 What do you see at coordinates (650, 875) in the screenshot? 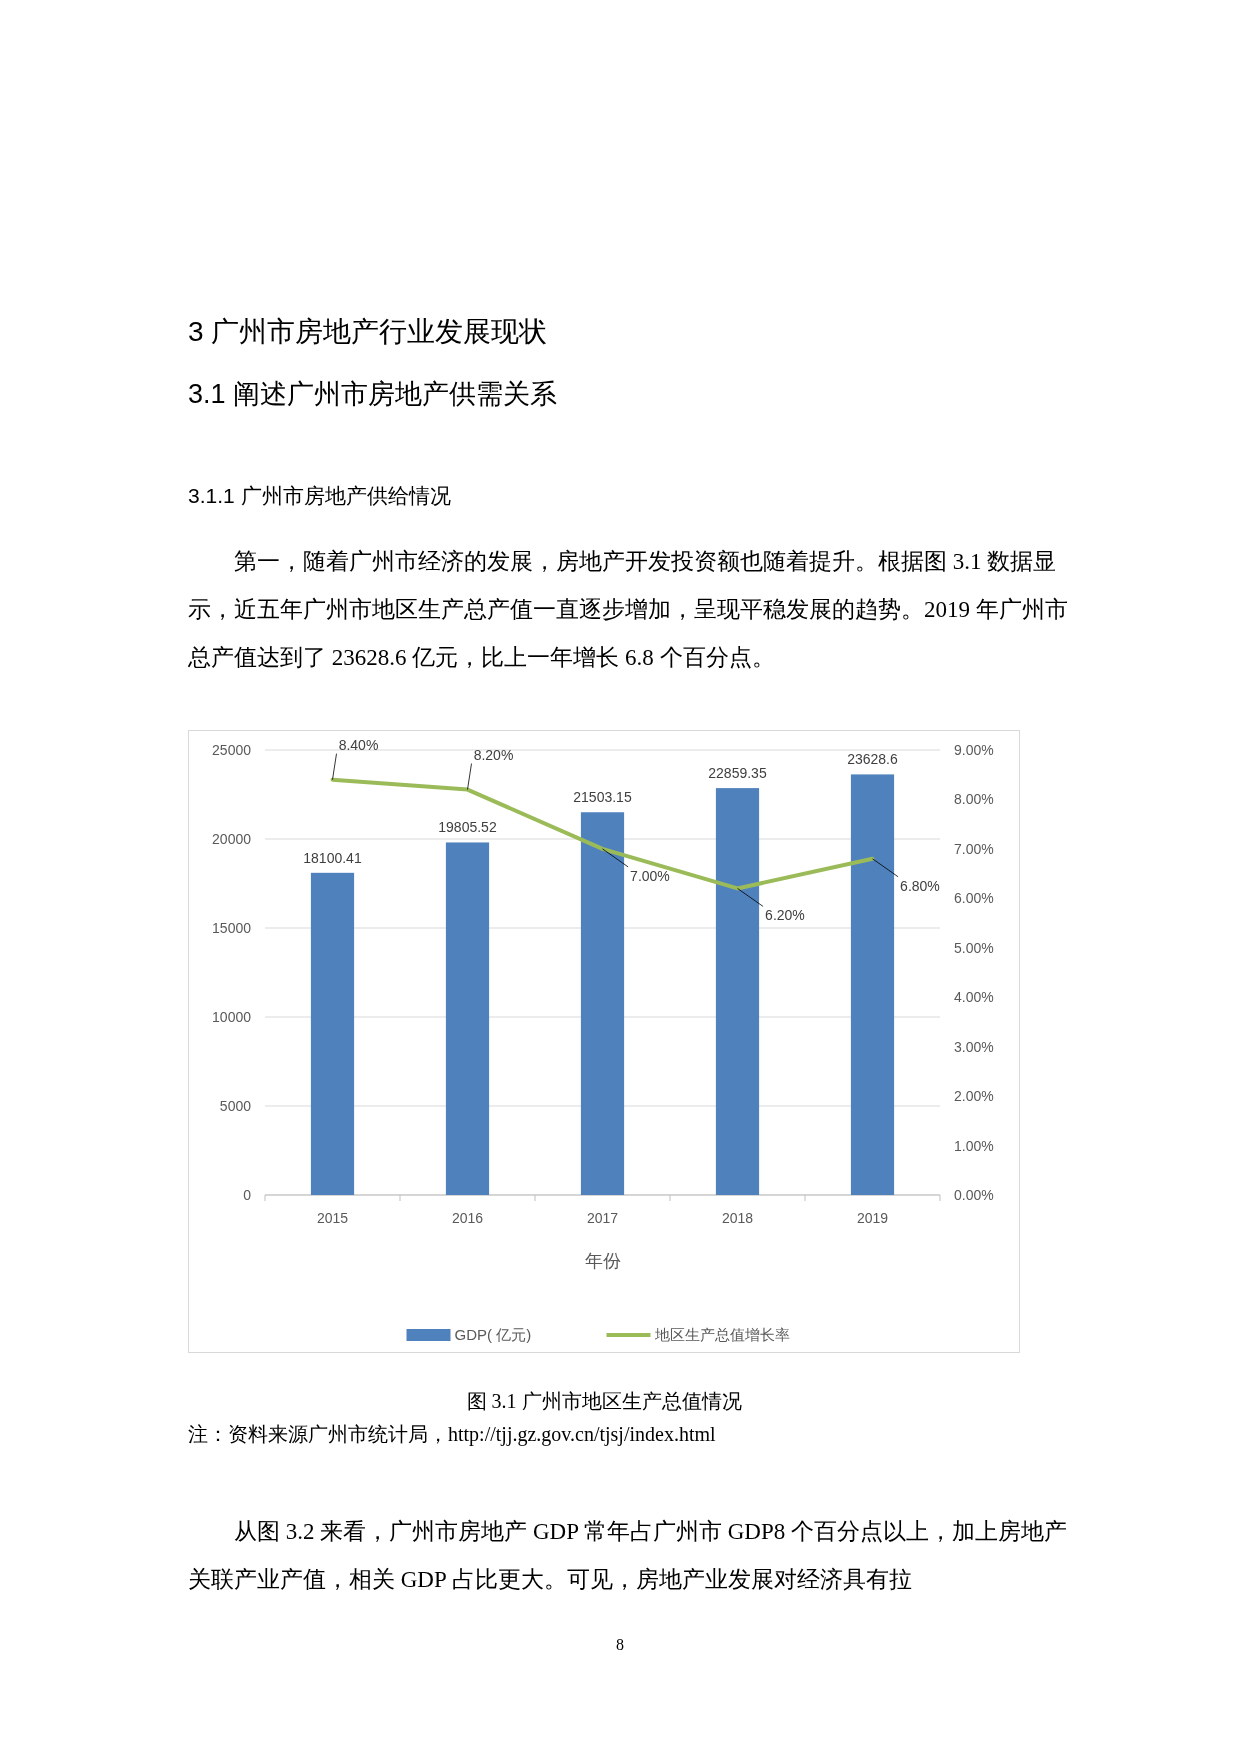
I see `data-label: 7.00%` at bounding box center [650, 875].